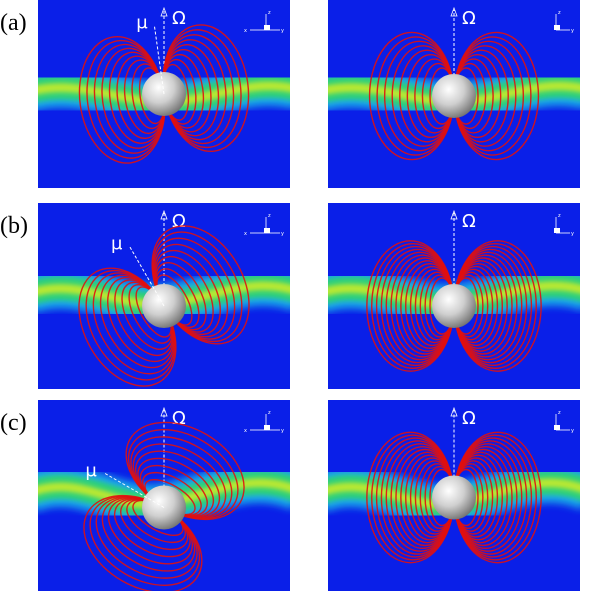  What do you see at coordinates (14, 226) in the screenshot?
I see `row-label: (b)` at bounding box center [14, 226].